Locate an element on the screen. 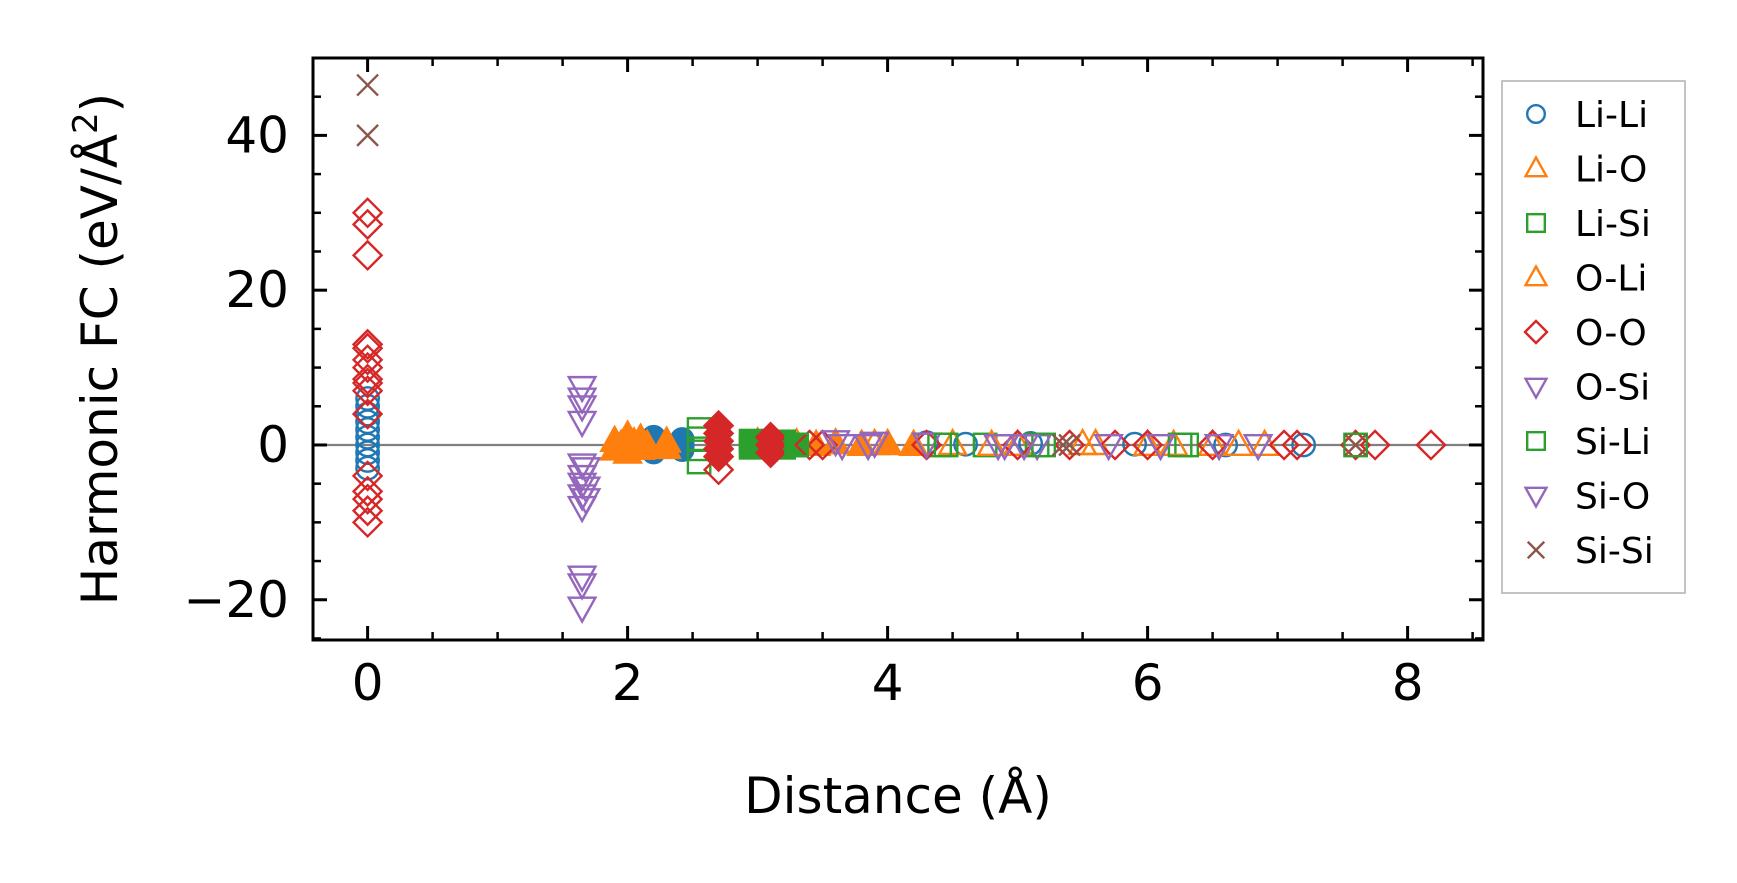 The height and width of the screenshot is (883, 1737). series-si-o is located at coordinates (922, 473).